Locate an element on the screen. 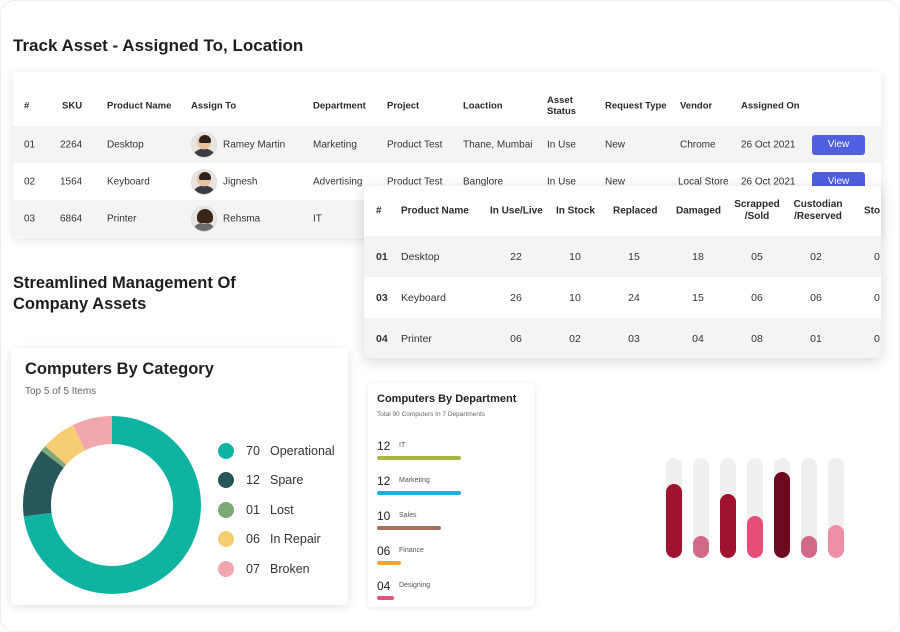 Image resolution: width=900 pixels, height=632 pixels. row-replaced: 24 is located at coordinates (634, 297).